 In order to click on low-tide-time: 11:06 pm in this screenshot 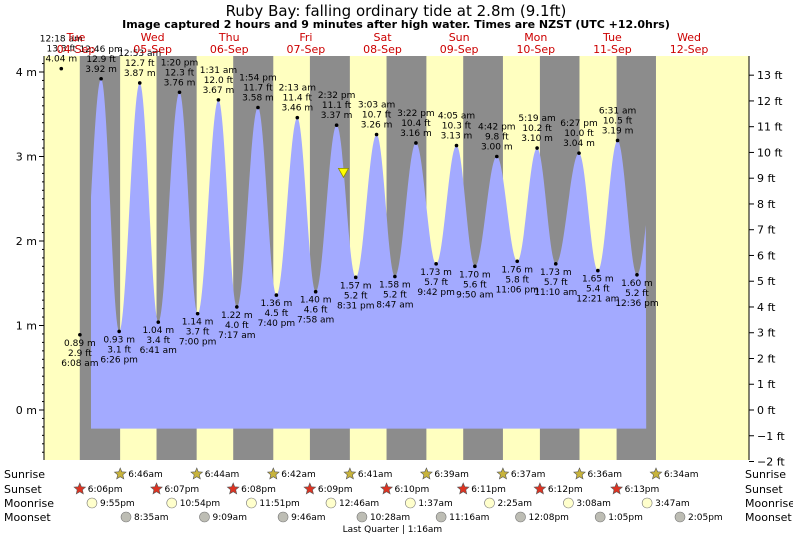, I will do `click(517, 290)`.